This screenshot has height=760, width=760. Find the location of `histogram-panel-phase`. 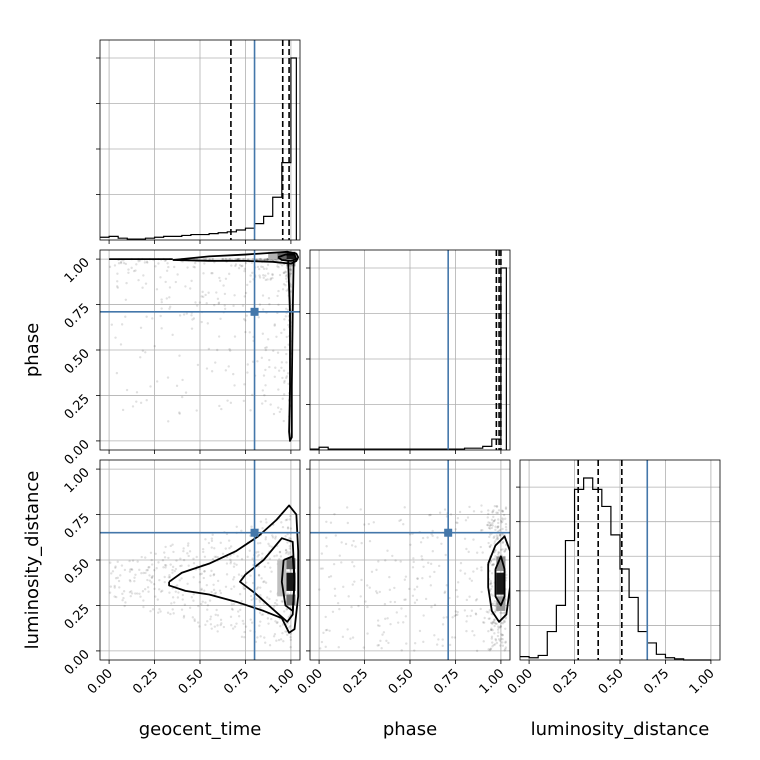

histogram-panel-phase is located at coordinates (408, 351).